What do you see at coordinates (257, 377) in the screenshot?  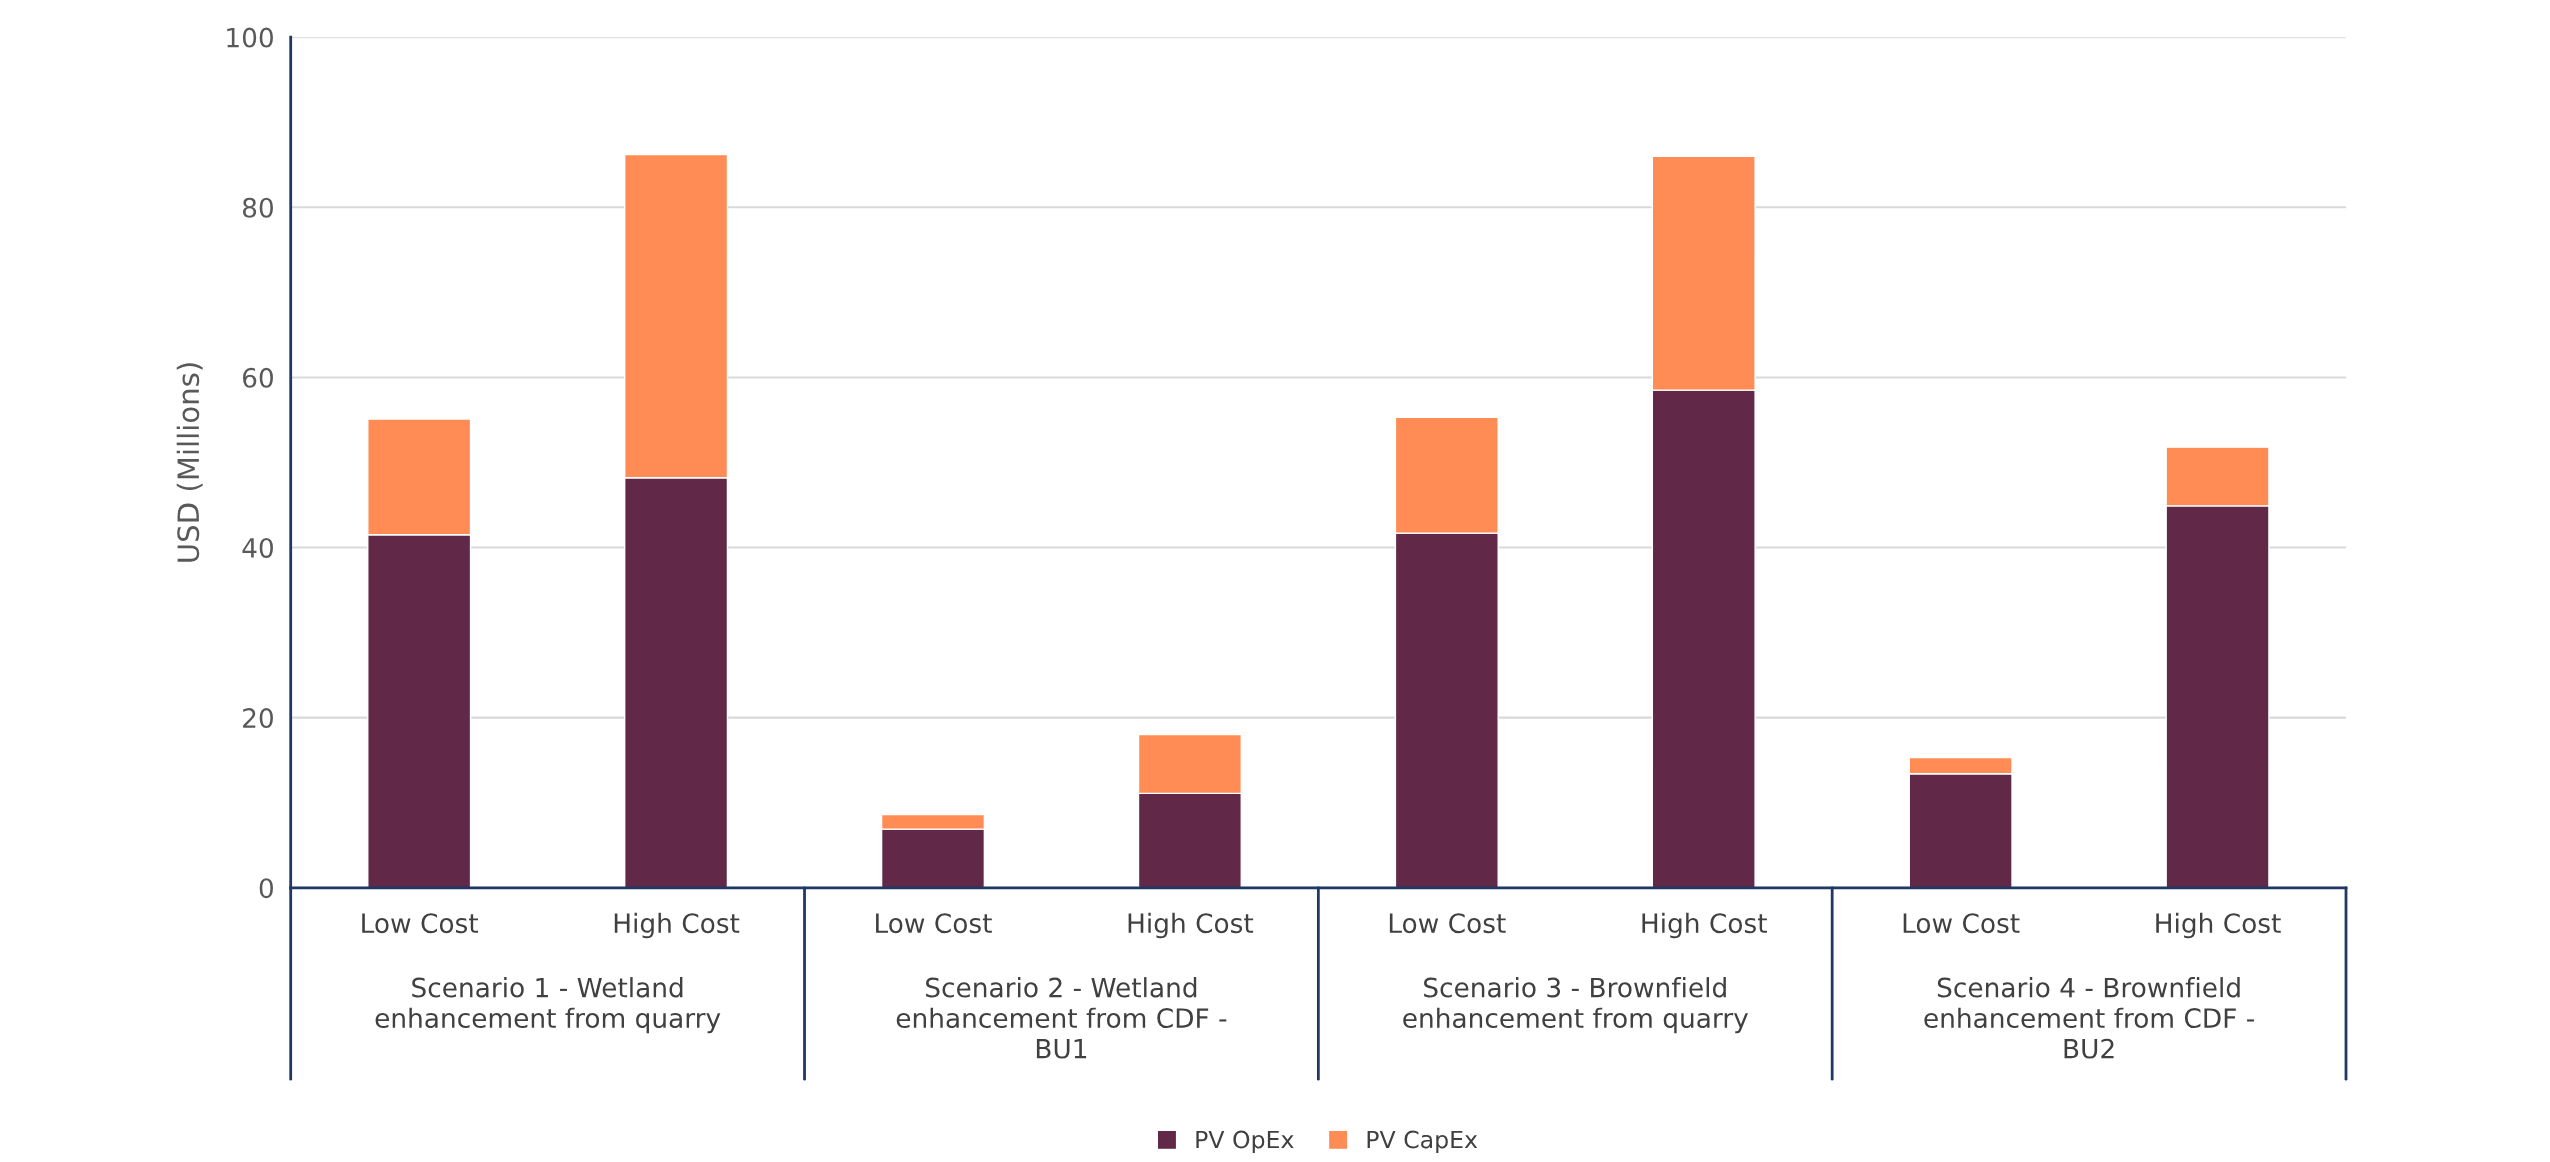 I see `y-tick-label: 60` at bounding box center [257, 377].